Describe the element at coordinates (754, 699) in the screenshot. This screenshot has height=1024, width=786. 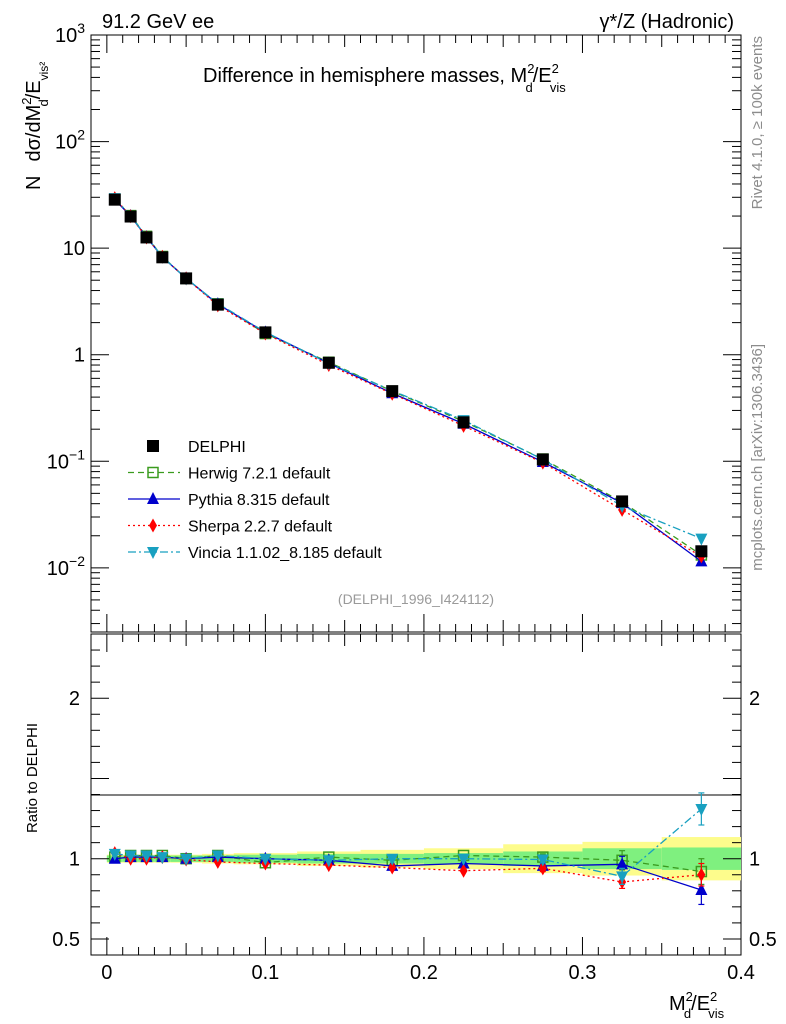
I see `ratio-tick-label-right: 2` at that location.